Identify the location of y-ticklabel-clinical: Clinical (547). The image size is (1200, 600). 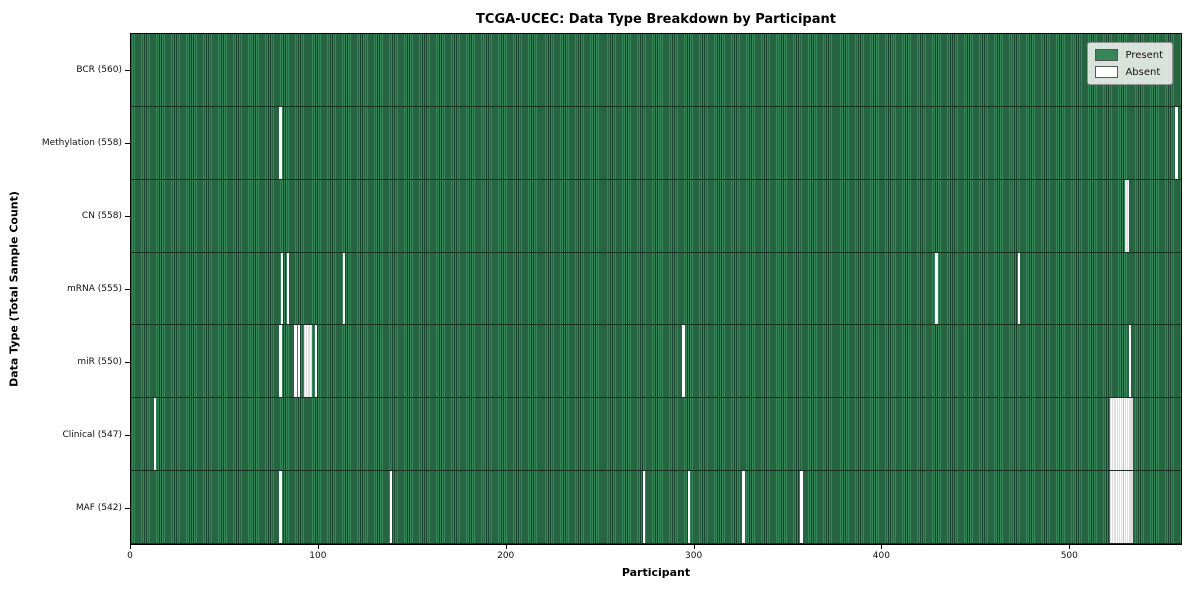
(92, 435).